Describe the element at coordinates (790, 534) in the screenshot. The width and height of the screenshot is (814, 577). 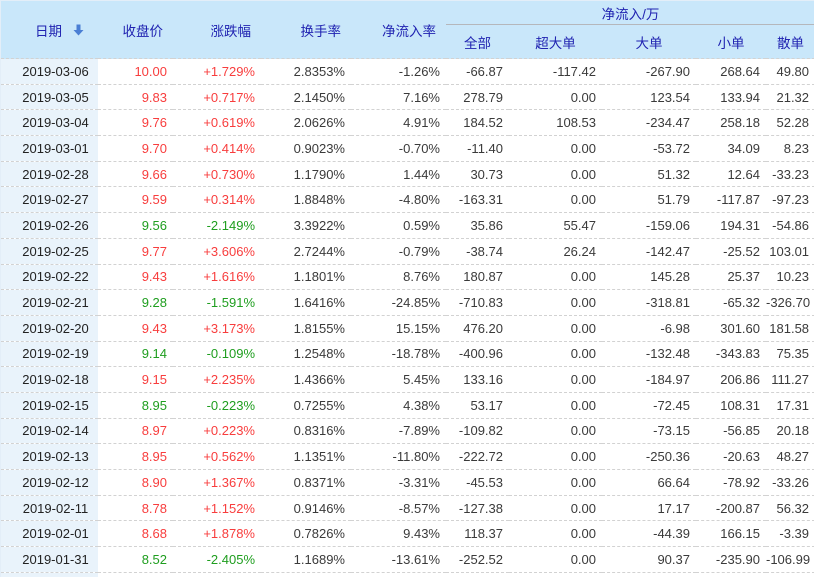
I see `cell-inflow-retail: -3.39` at that location.